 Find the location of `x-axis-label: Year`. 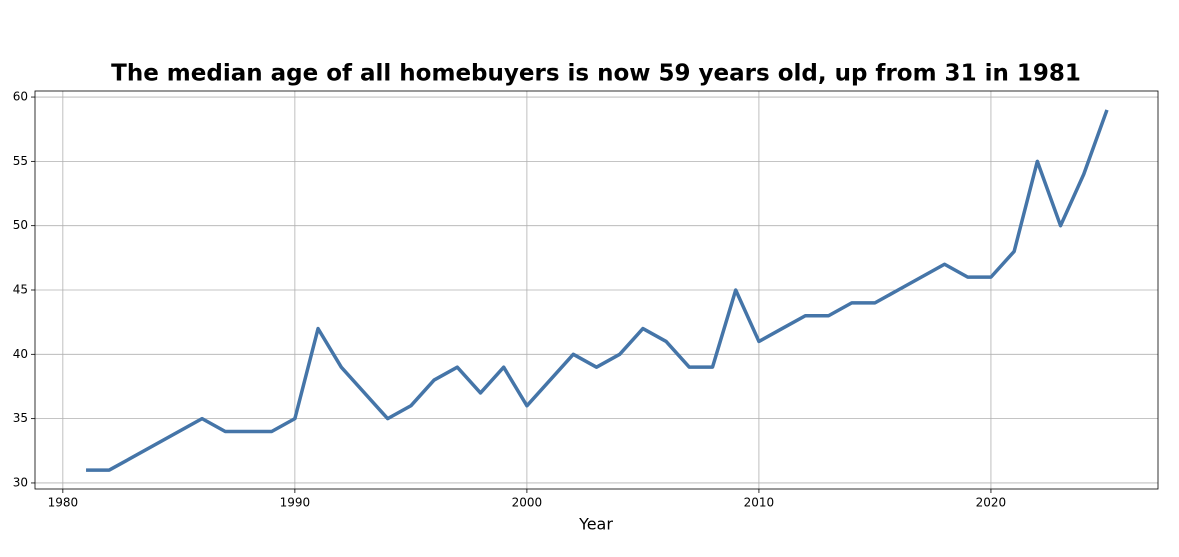

x-axis-label: Year is located at coordinates (595, 524).